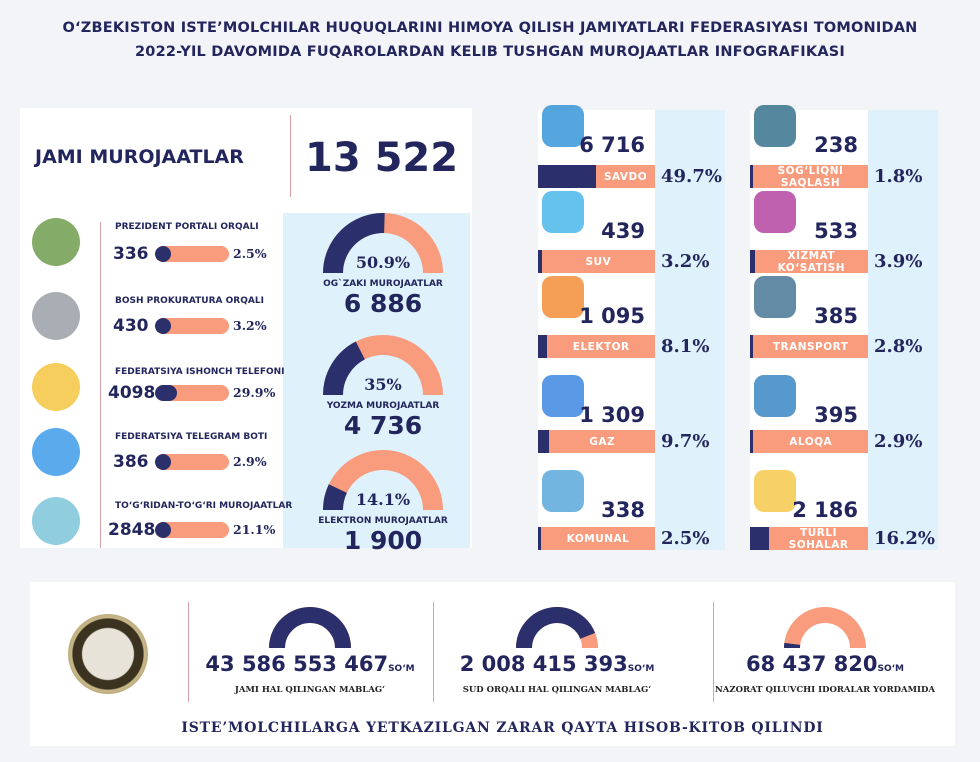 The height and width of the screenshot is (762, 980). I want to click on money-label: NAZORAT QILUVCHI IDORALAR YORDAMIDA, so click(825, 690).